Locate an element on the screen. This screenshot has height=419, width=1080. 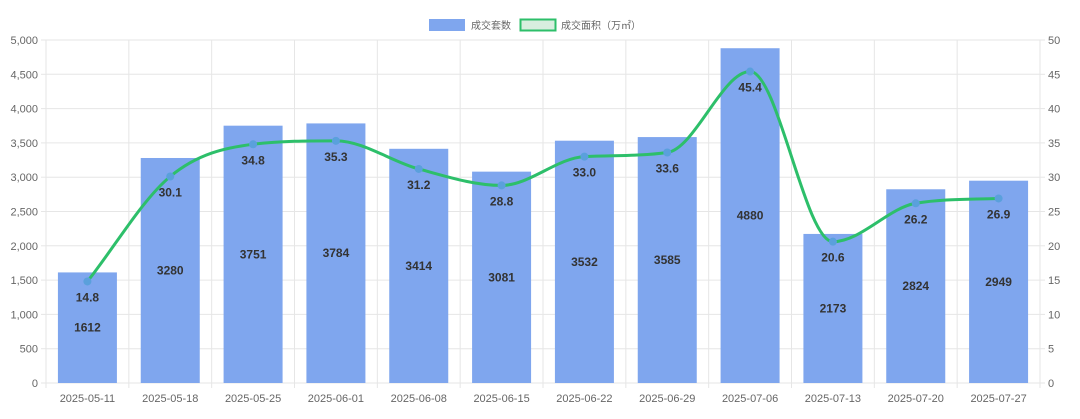
bar-value-label: 3585 is located at coordinates (667, 260).